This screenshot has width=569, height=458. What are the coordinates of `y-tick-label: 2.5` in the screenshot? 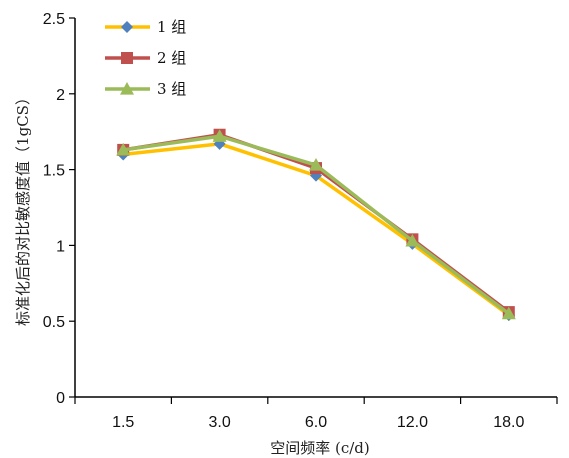 It's located at (54, 19).